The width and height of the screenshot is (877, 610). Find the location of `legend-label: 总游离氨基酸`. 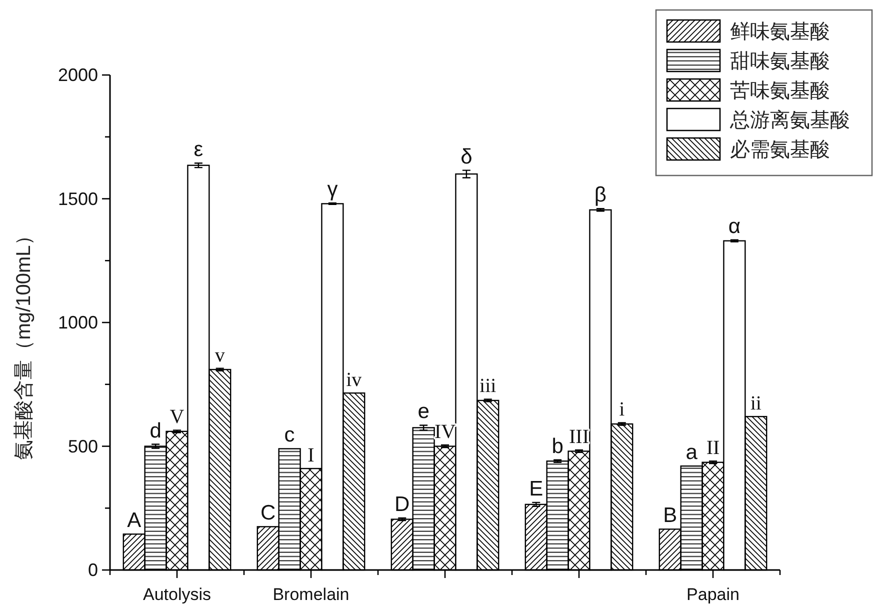

legend-label: 总游离氨基酸 is located at coordinates (789, 121).